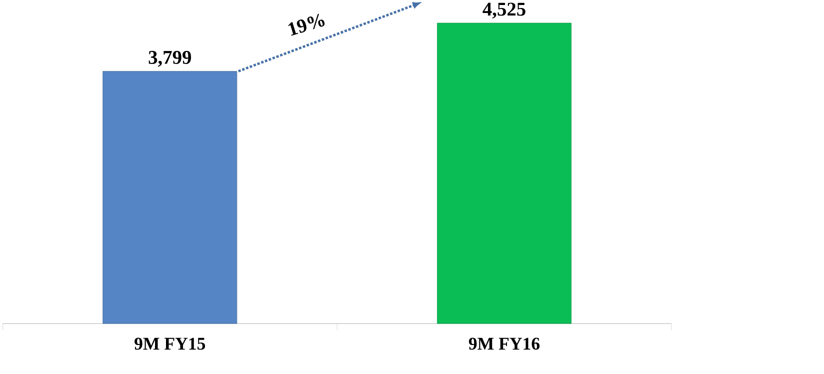  I want to click on x-tick-label: 9M FY15, so click(170, 344).